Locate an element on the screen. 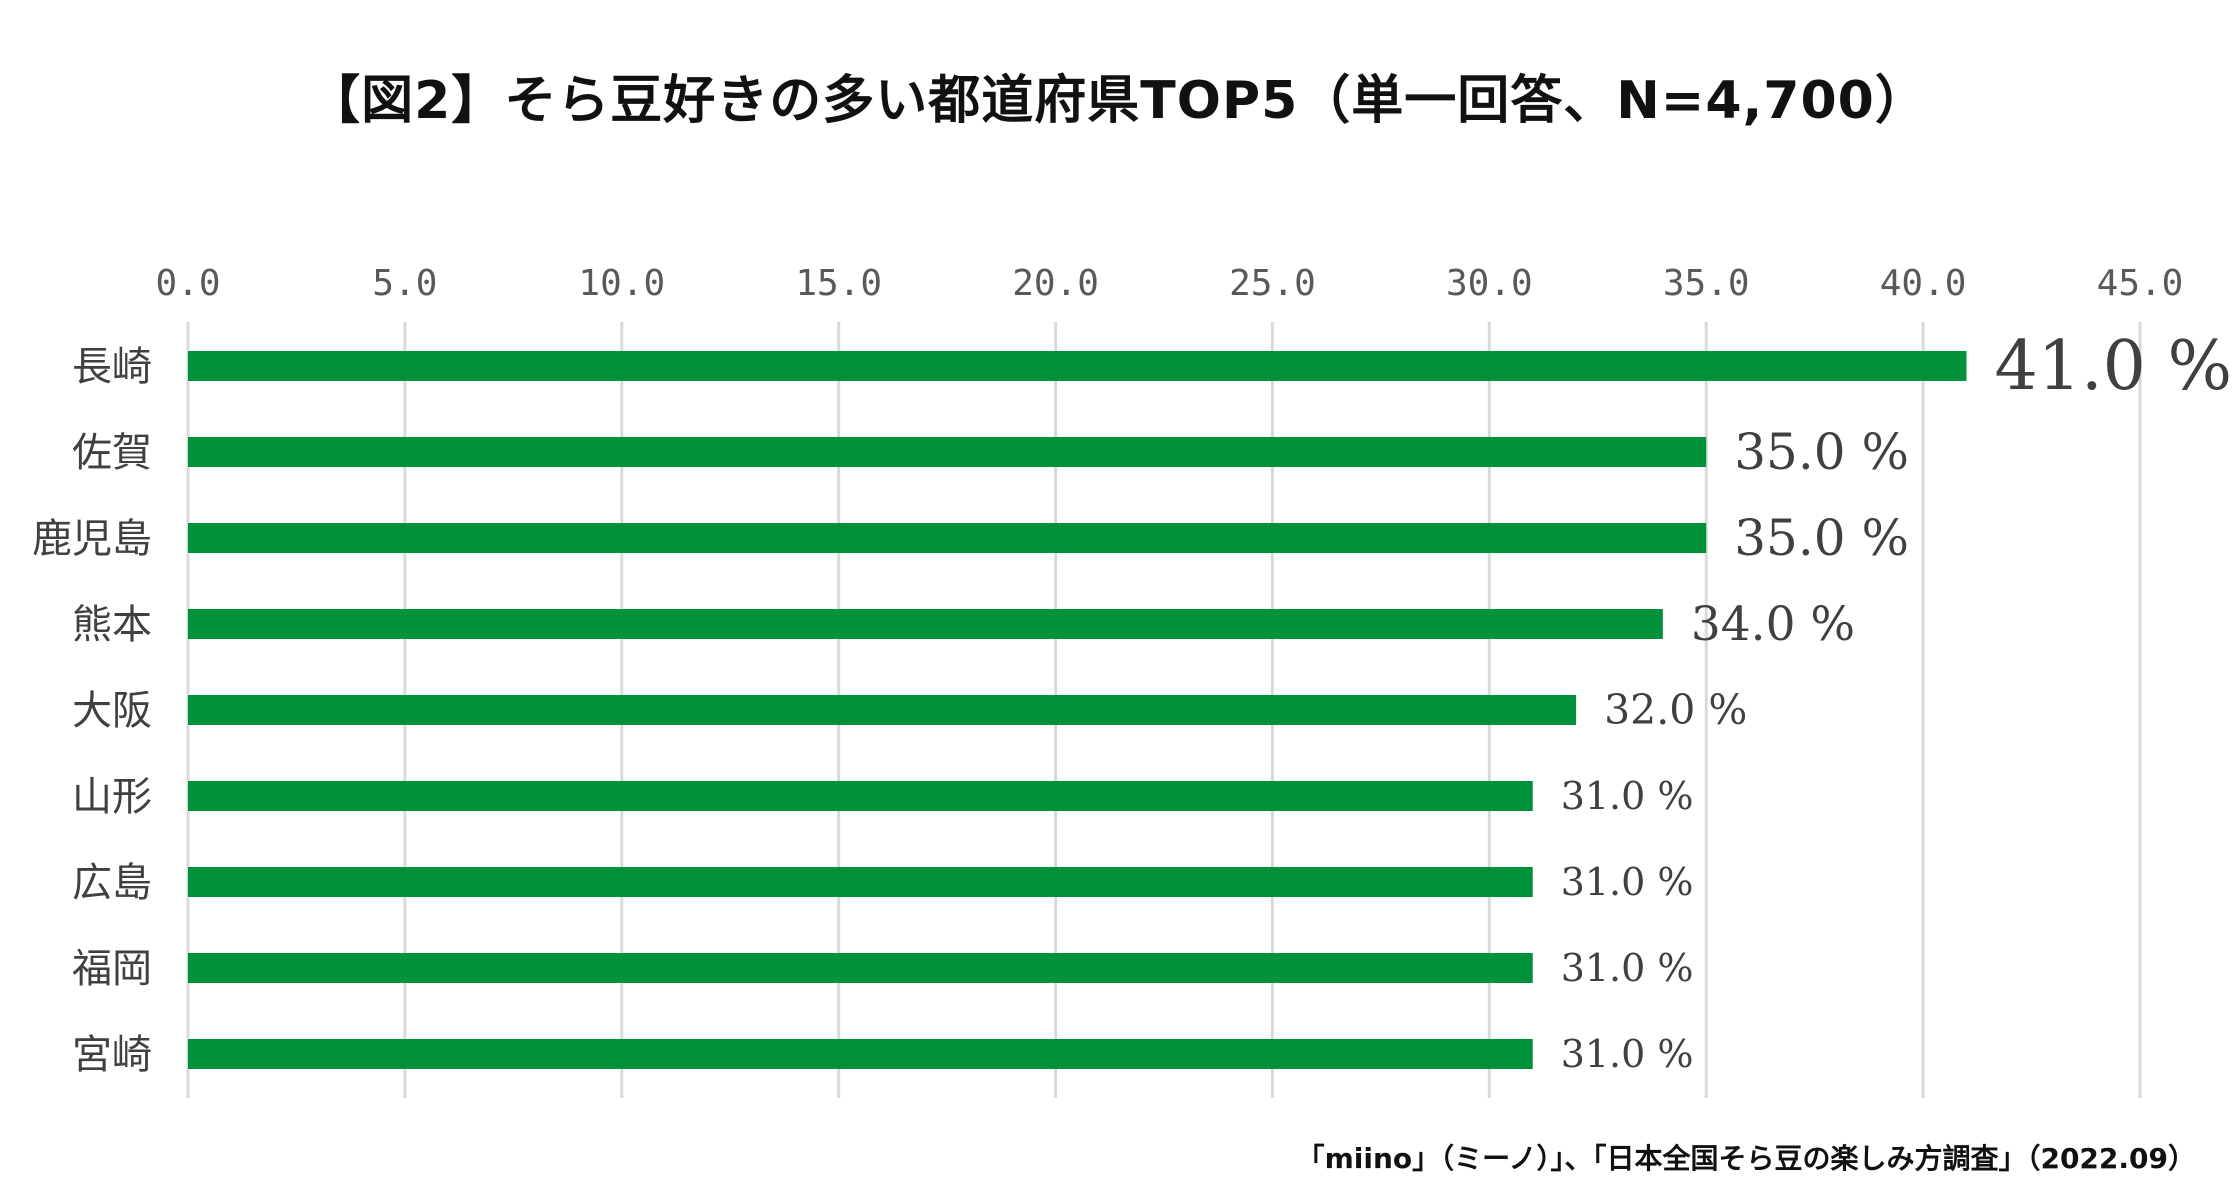 The width and height of the screenshot is (2236, 1191). x-tick-label: 0.0 is located at coordinates (187, 283).